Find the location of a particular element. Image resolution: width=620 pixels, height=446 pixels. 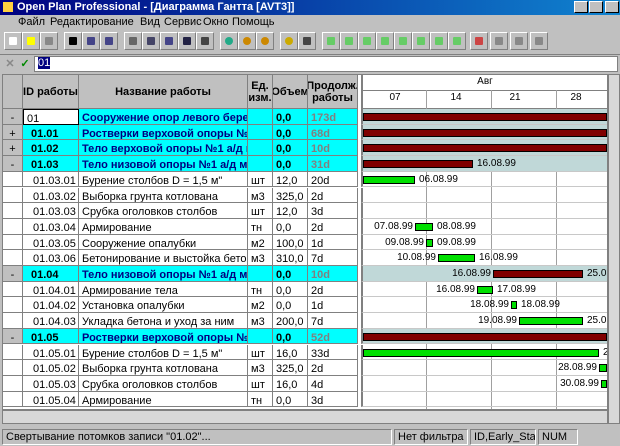

cell-volume: 12,0 is located at coordinates (290, 179).